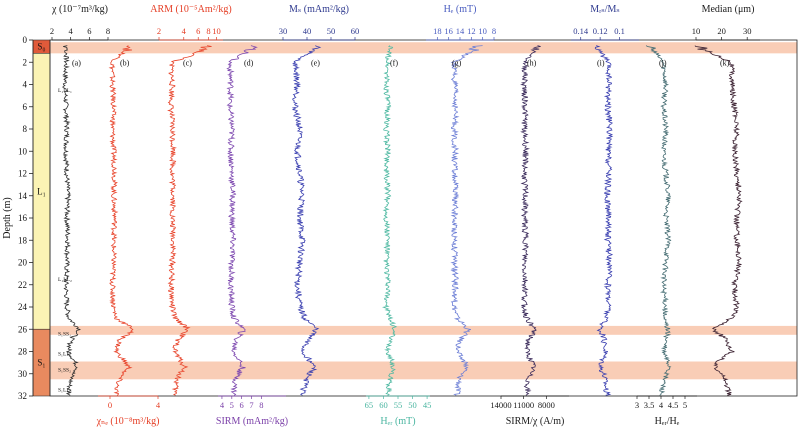  I want to click on panel-tick-label: 20, so click(721, 31).